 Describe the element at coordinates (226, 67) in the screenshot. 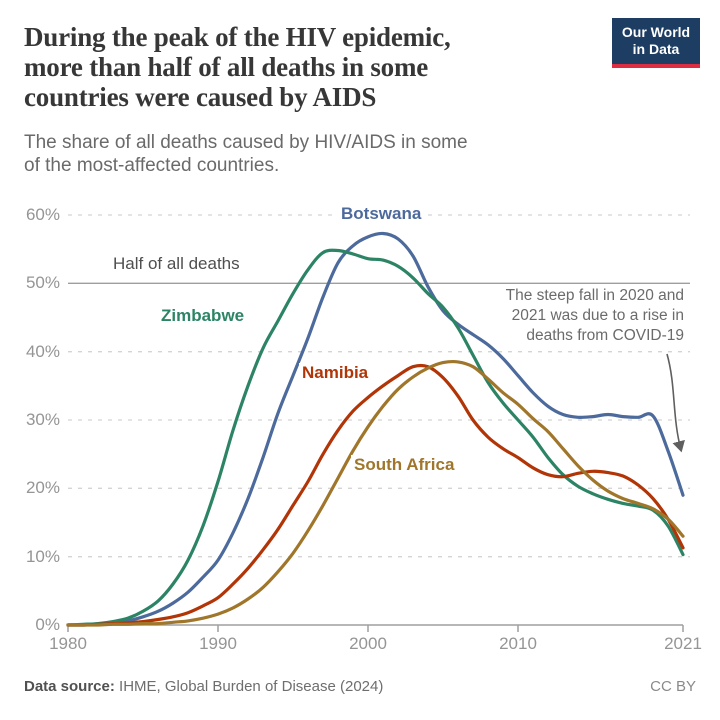

I see `title-line-2: more than half of all deaths in some` at that location.